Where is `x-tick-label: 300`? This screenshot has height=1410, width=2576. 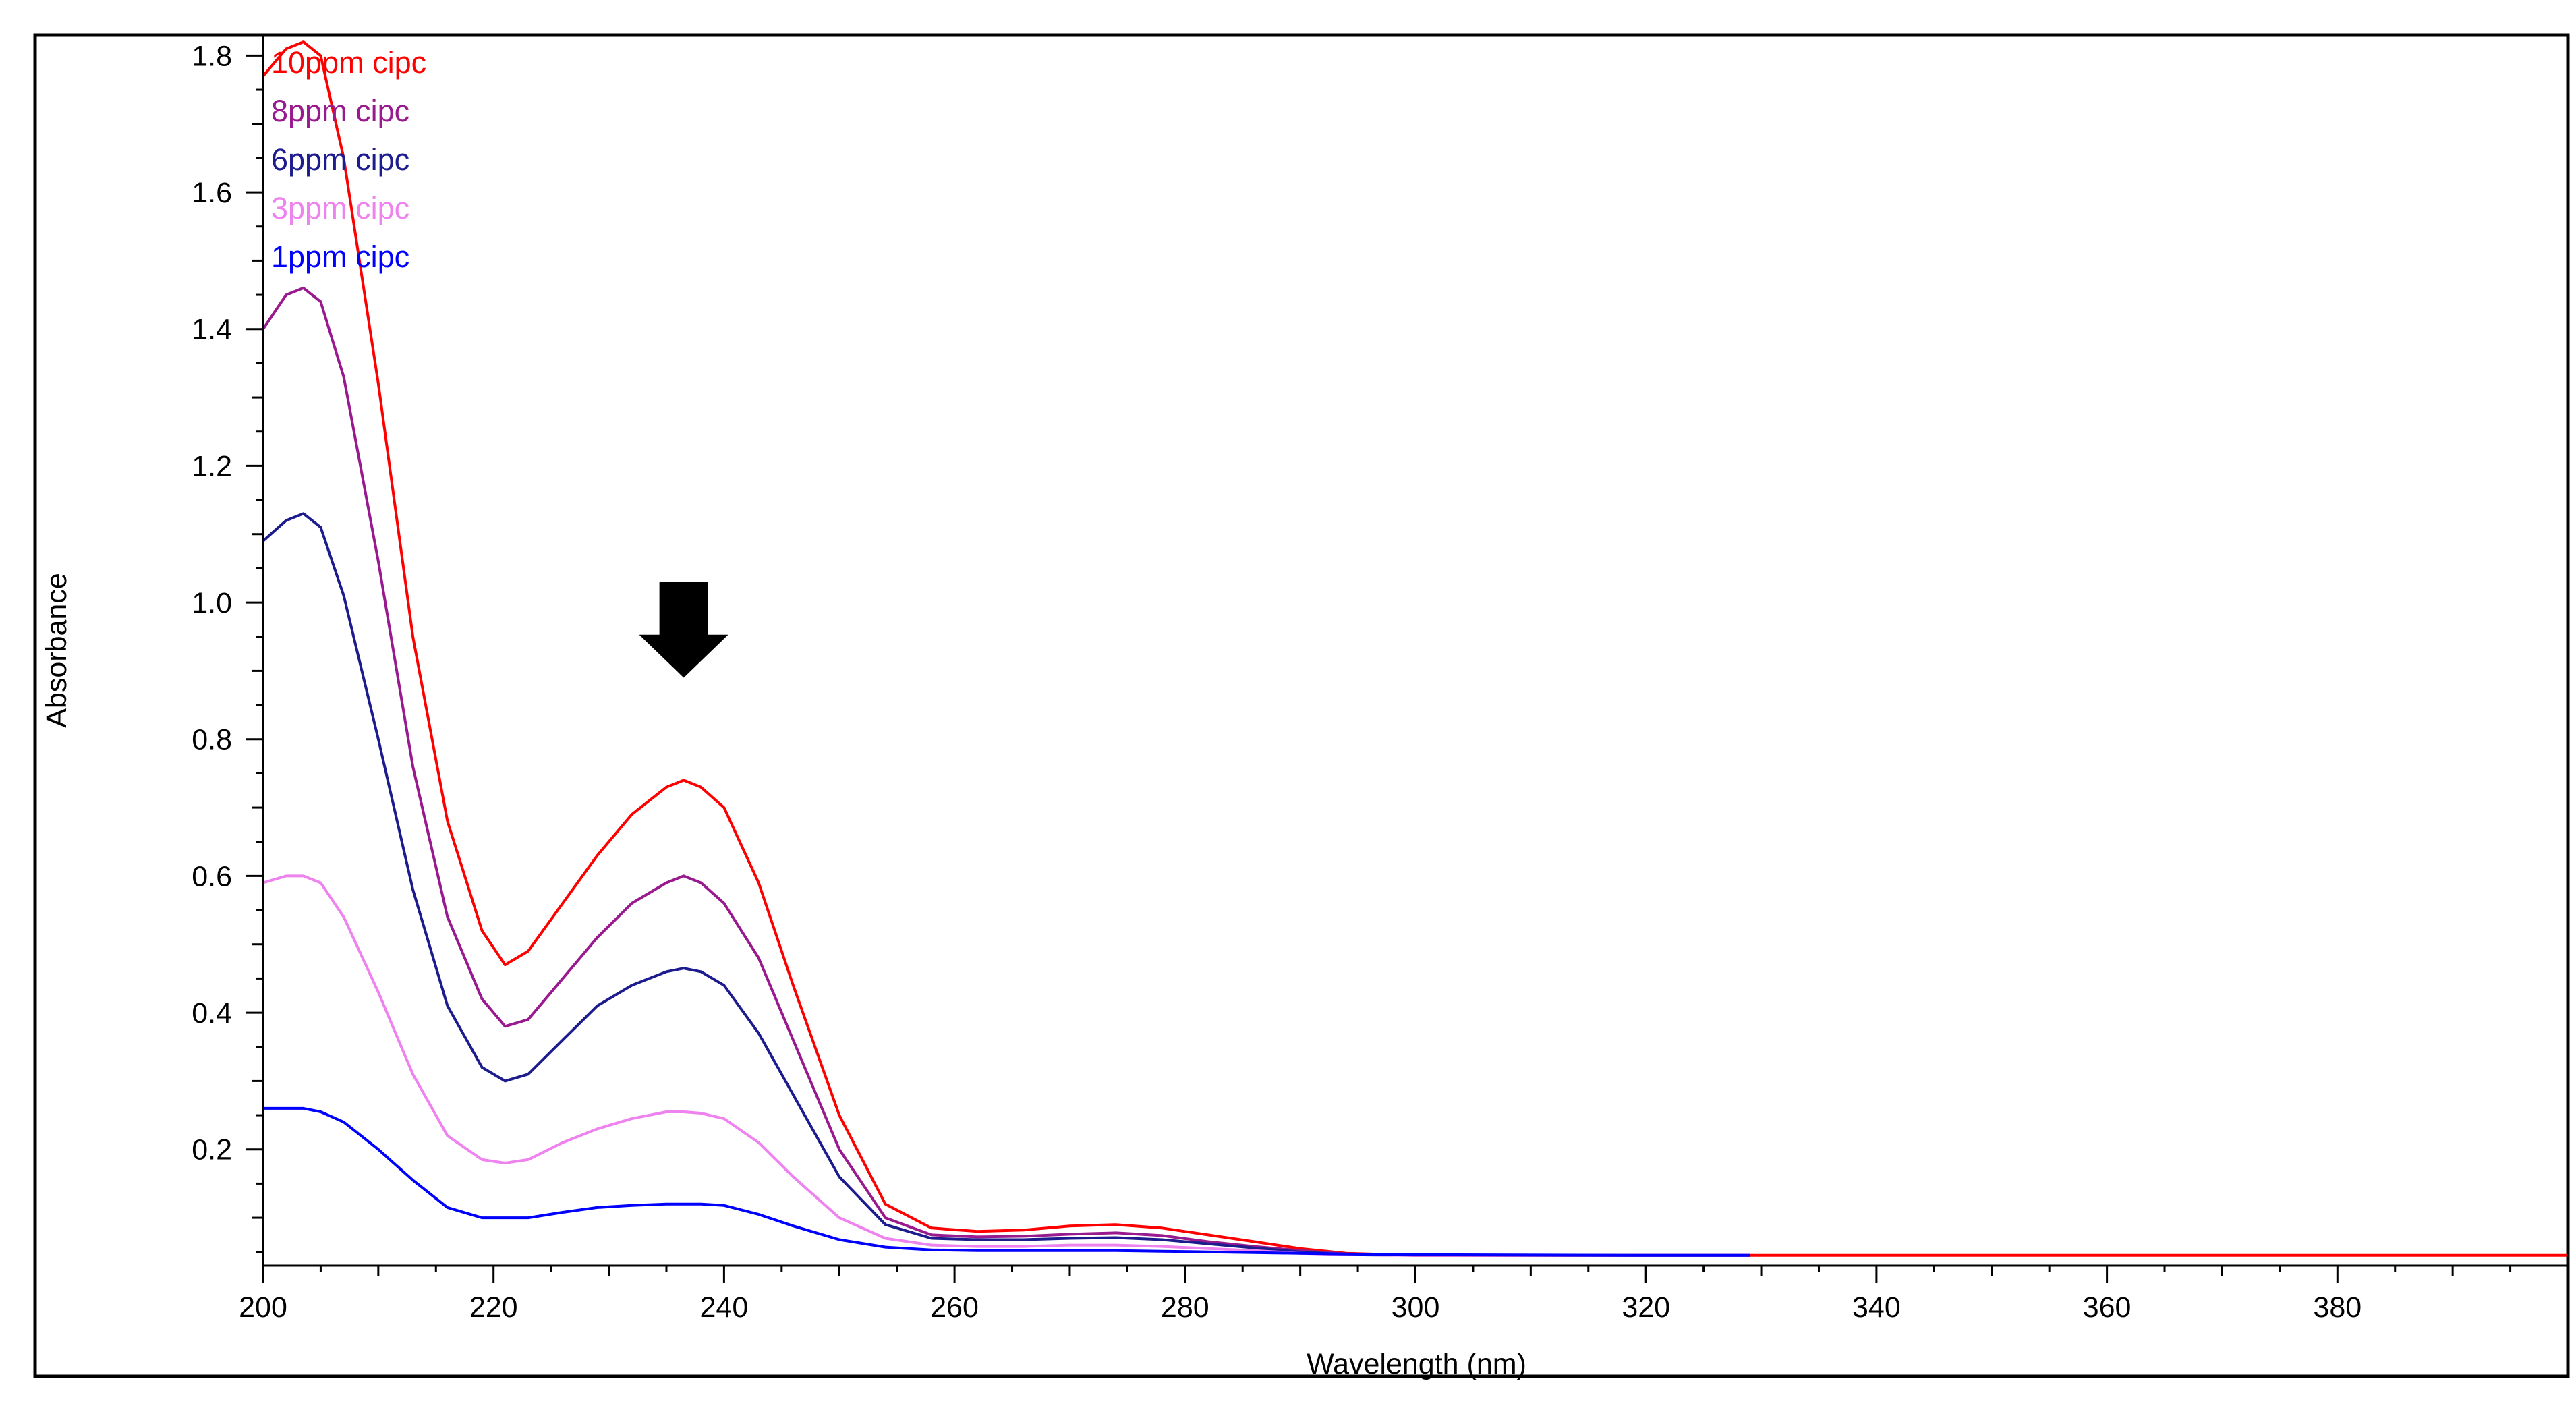
x-tick-label: 300 is located at coordinates (1416, 1307).